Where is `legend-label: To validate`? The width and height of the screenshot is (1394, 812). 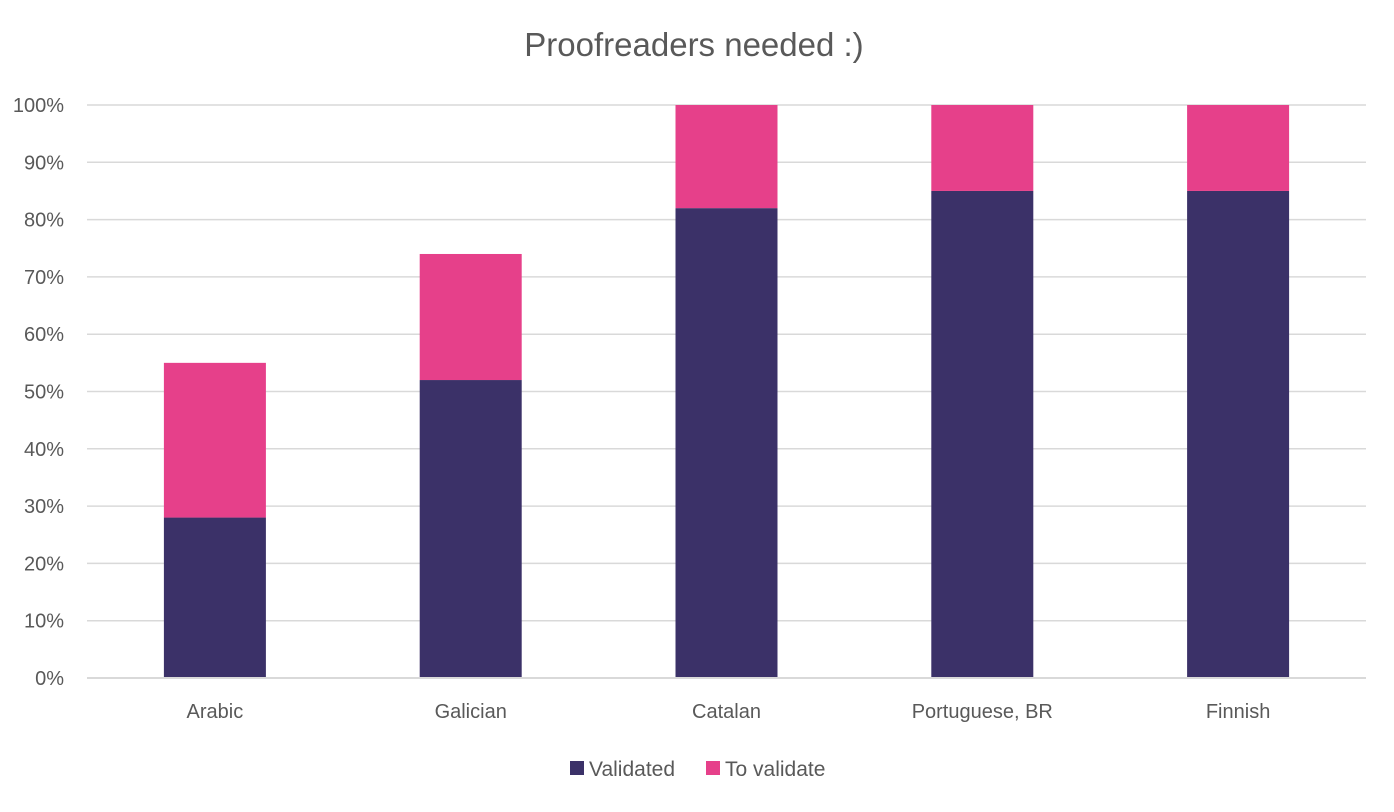
legend-label: To validate is located at coordinates (775, 769).